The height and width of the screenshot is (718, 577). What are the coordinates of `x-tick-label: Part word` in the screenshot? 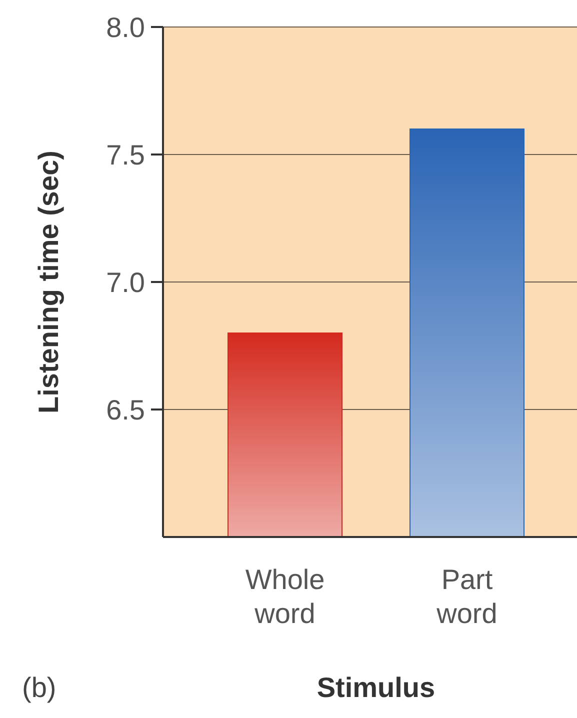 It's located at (467, 596).